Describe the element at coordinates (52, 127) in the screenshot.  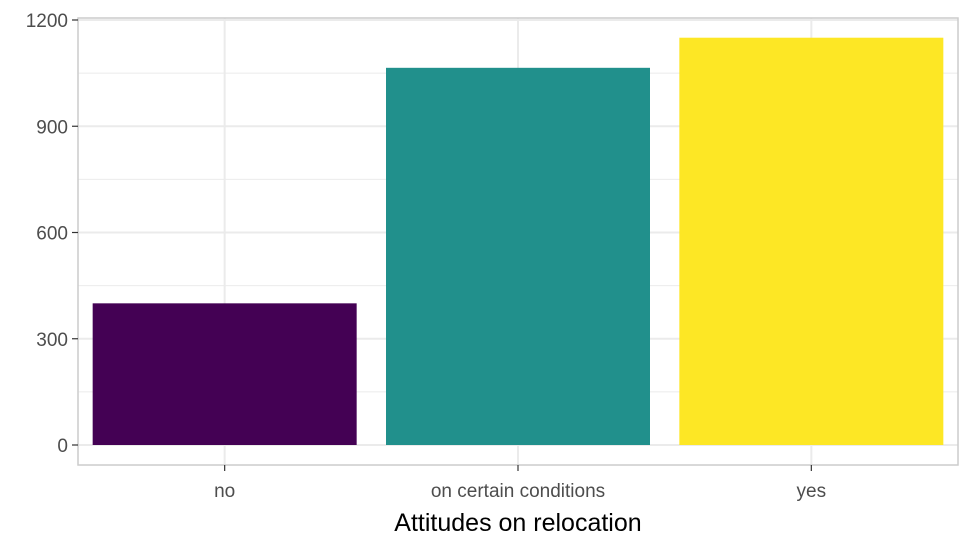
I see `y-tick-label: 900` at that location.